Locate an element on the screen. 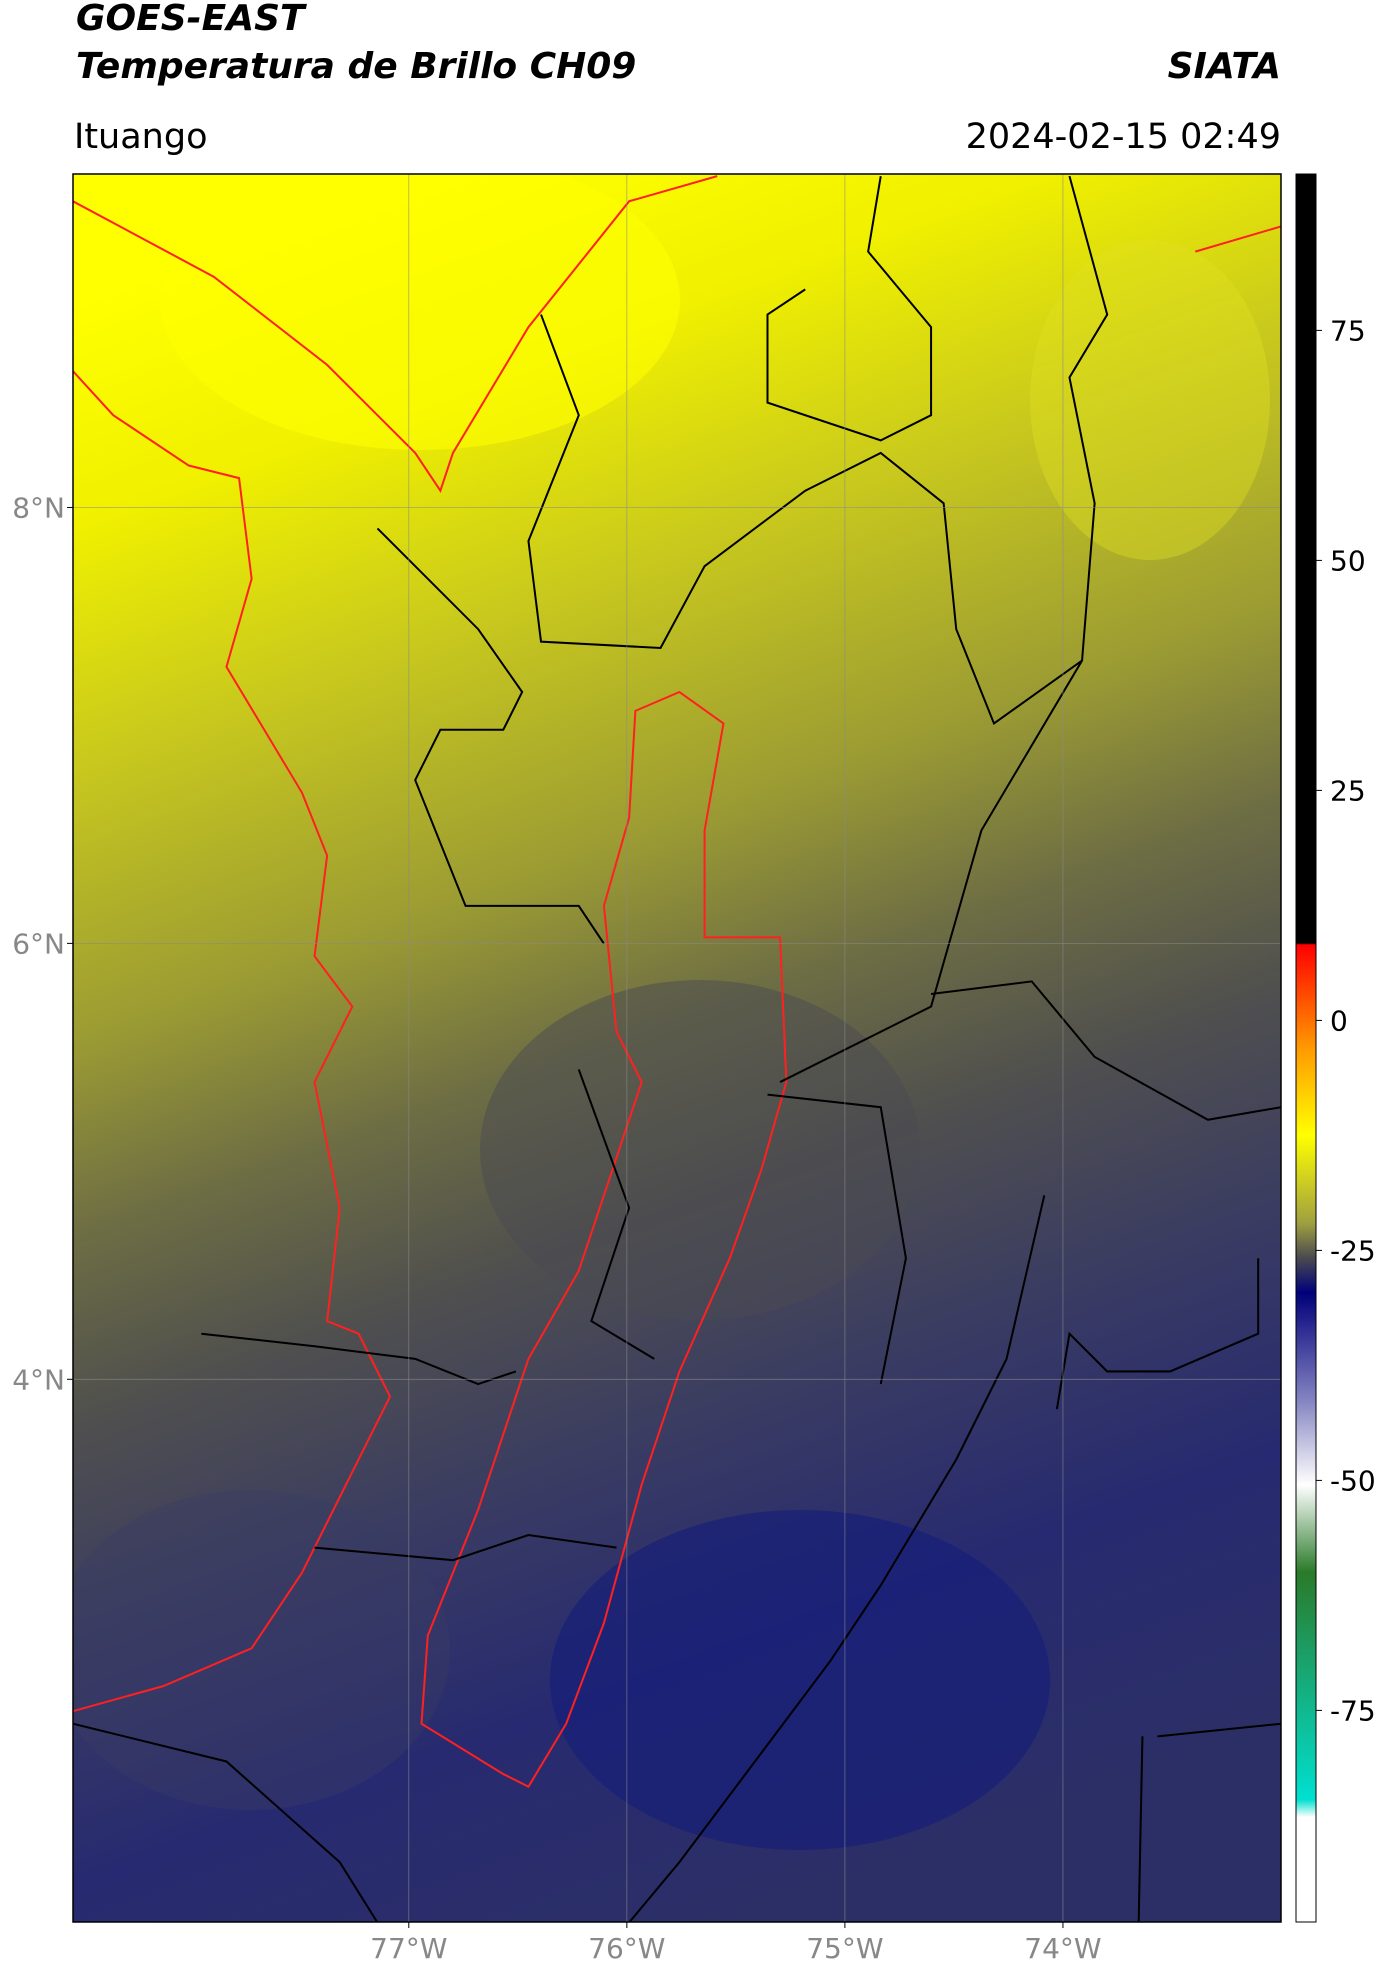 The height and width of the screenshot is (1981, 1384). lat-tick-label: 8°N is located at coordinates (38, 507).